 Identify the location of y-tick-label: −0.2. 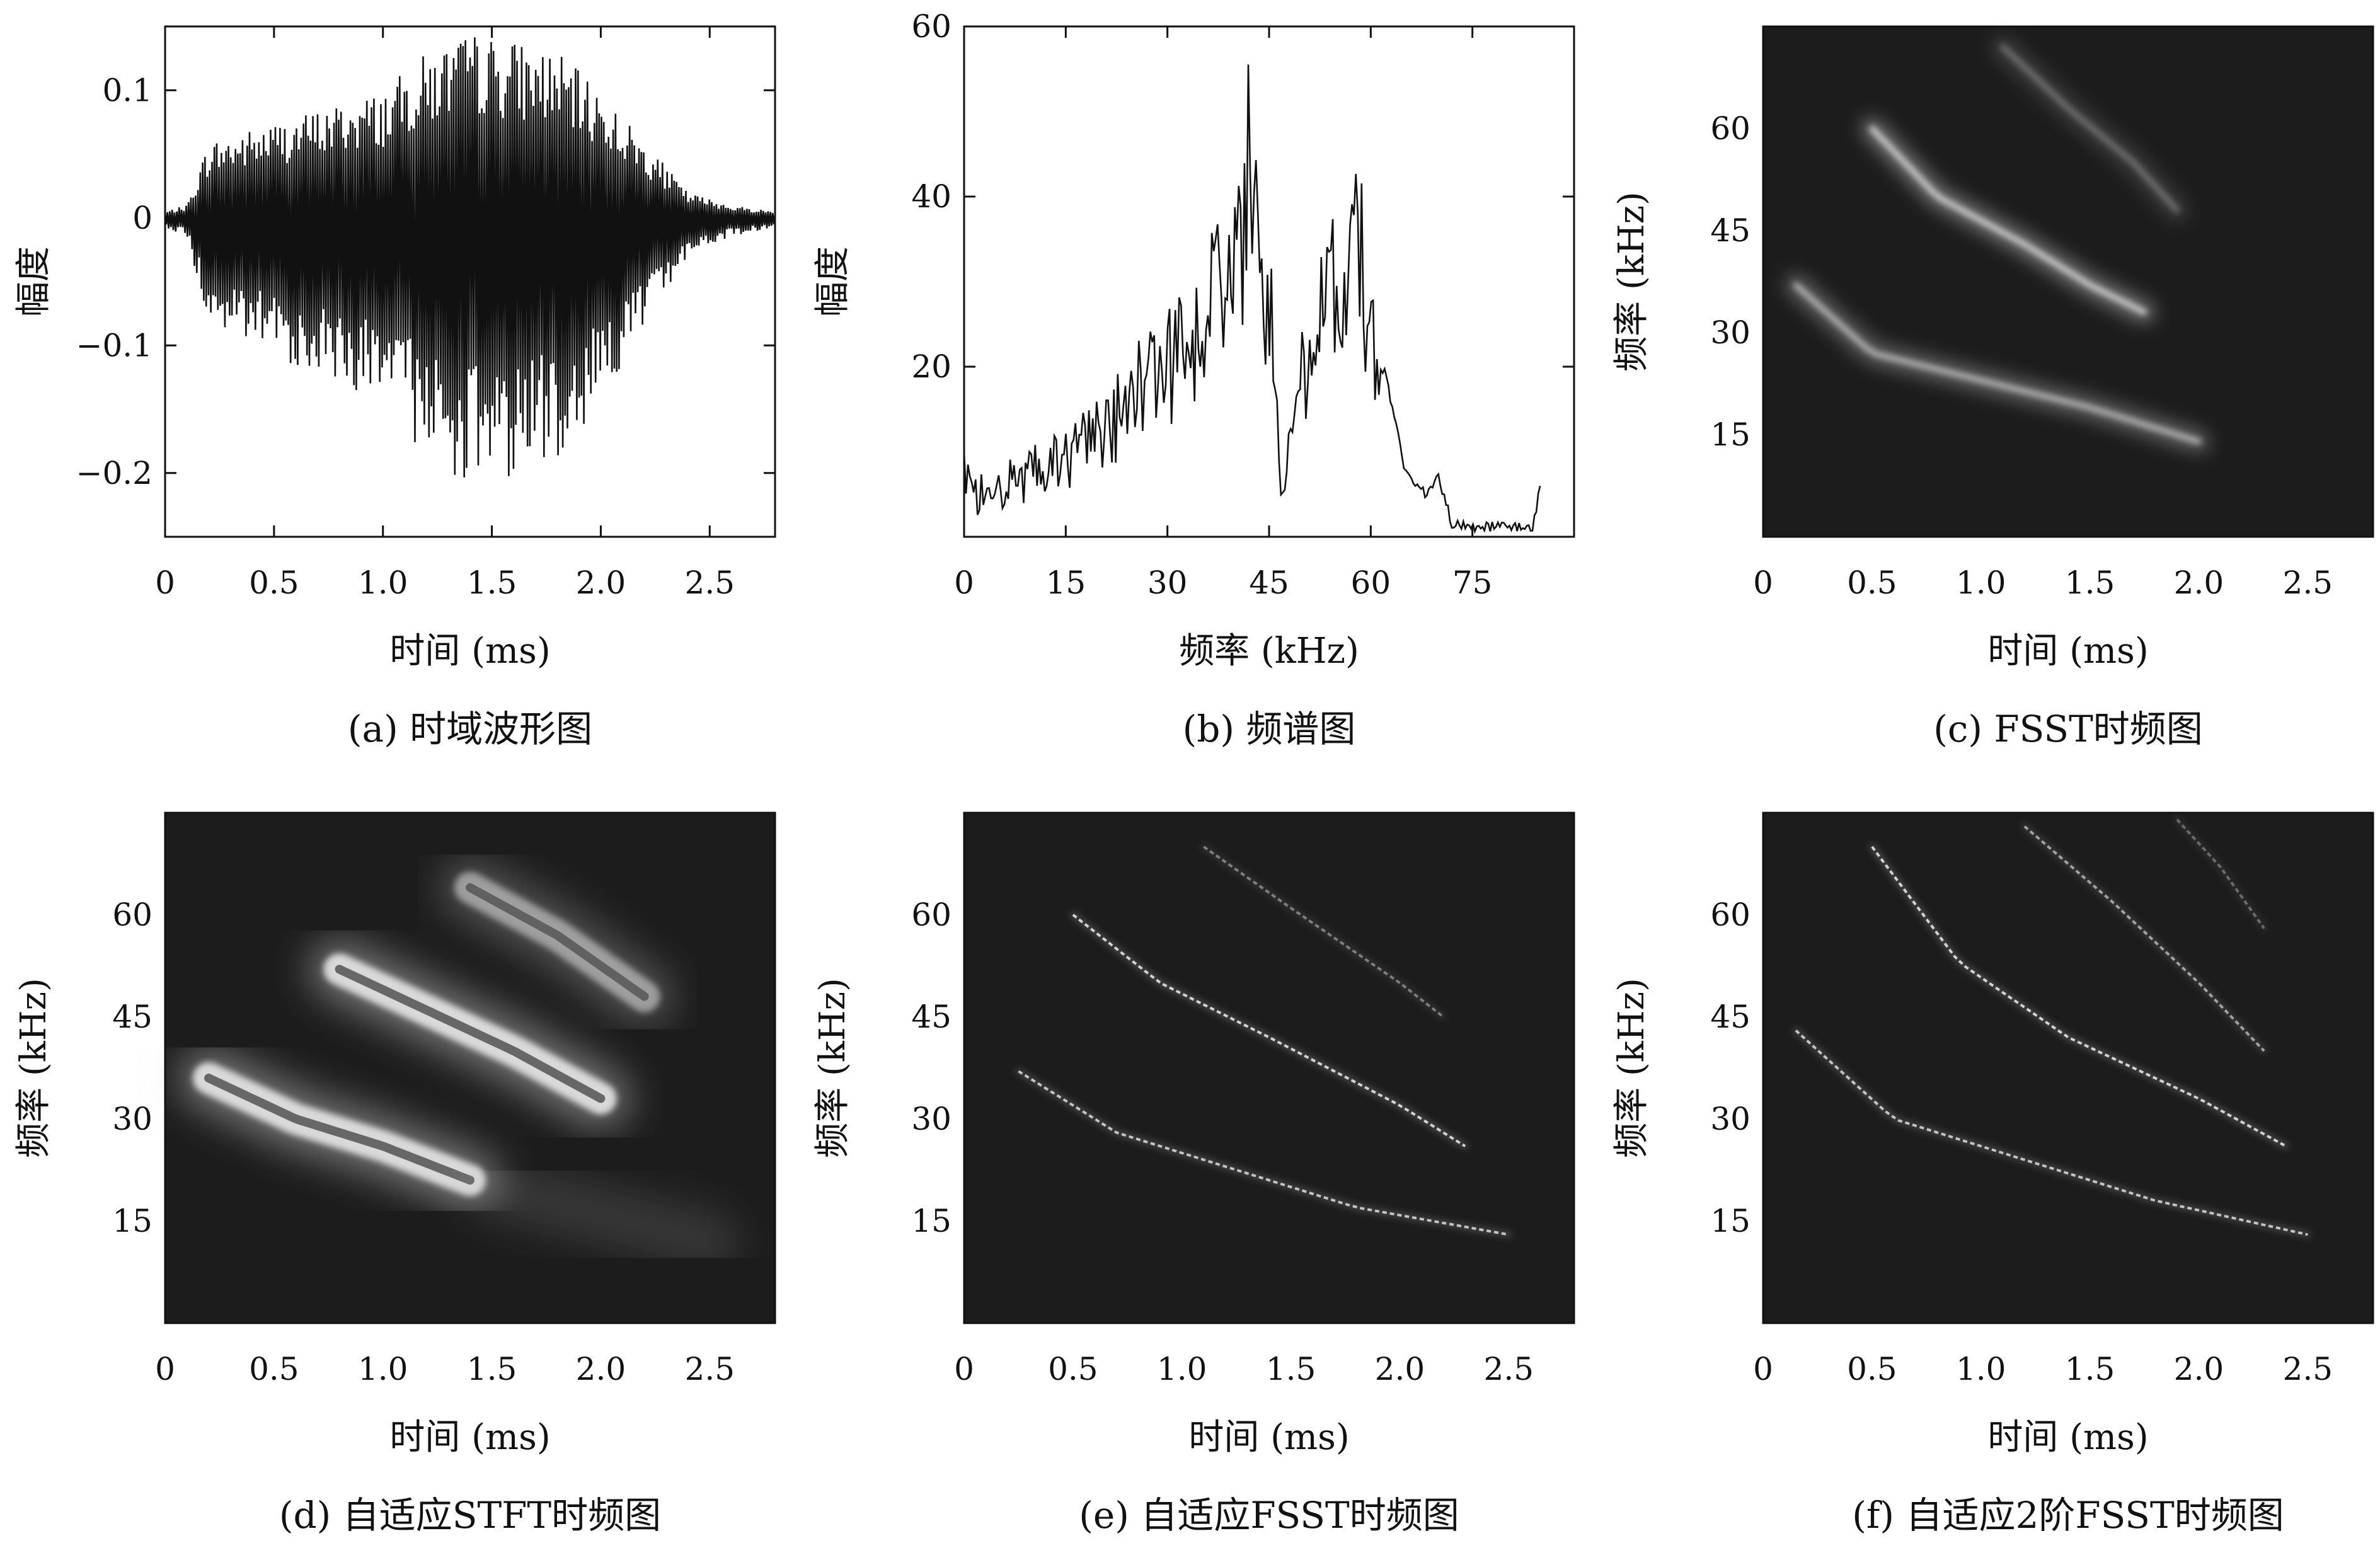
(114, 473).